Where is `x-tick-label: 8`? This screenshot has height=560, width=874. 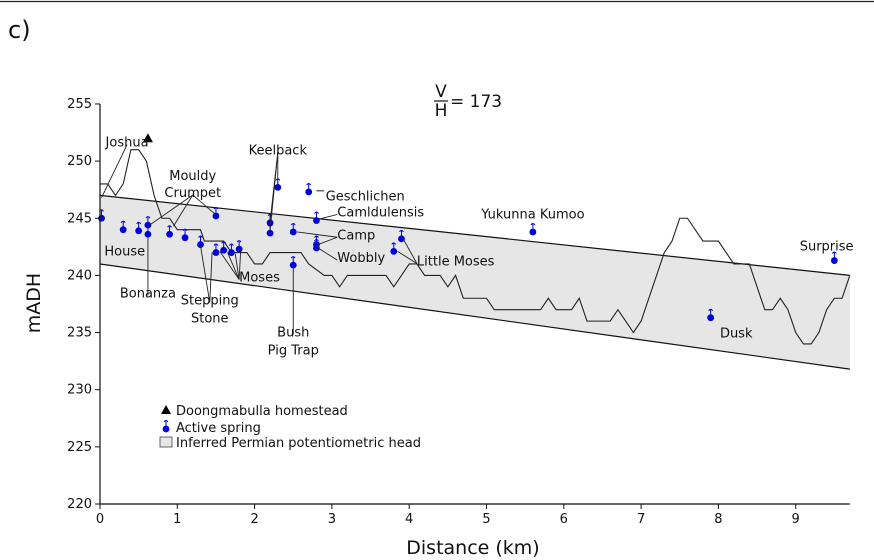 x-tick-label: 8 is located at coordinates (718, 519).